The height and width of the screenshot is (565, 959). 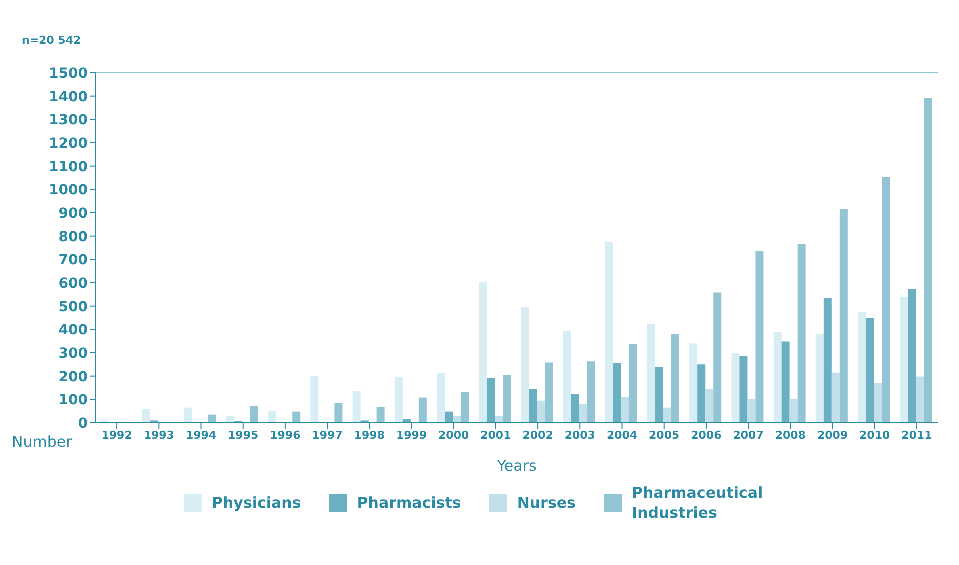 What do you see at coordinates (68, 190) in the screenshot?
I see `y-tick-label: 1000` at bounding box center [68, 190].